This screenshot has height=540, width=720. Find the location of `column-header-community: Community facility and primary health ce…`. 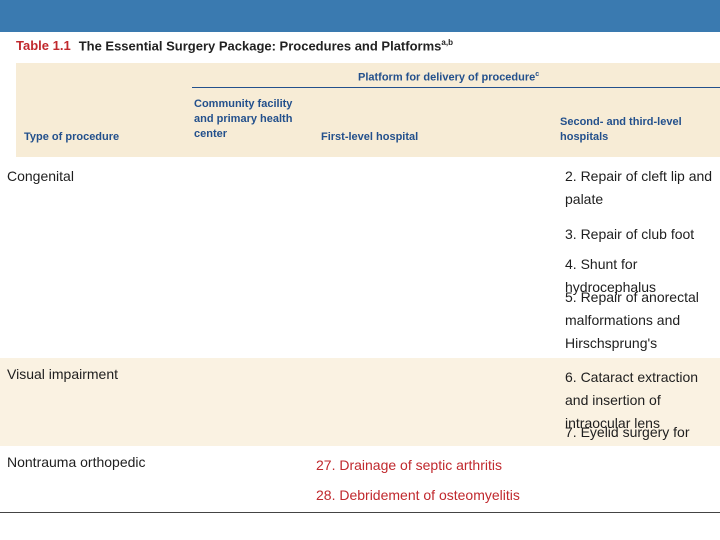

column-header-community: Community facility and primary health ce… is located at coordinates (243, 119).